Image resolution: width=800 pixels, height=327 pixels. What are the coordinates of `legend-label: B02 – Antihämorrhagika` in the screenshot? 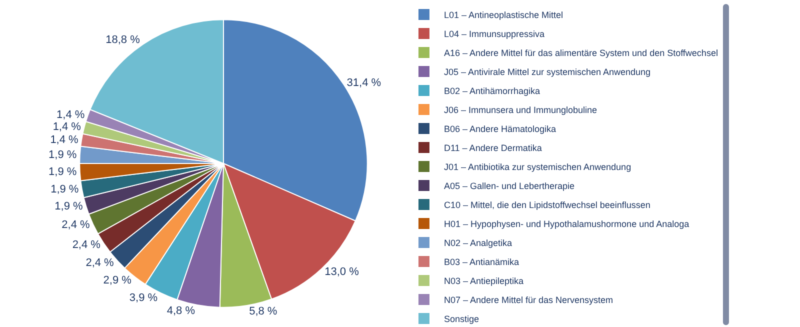 It's located at (492, 91).